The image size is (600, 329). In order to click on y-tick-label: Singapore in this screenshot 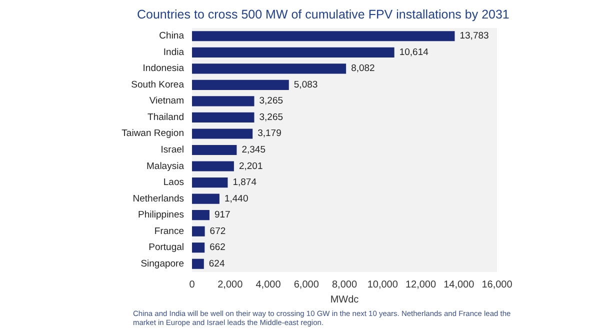, I will do `click(162, 264)`.